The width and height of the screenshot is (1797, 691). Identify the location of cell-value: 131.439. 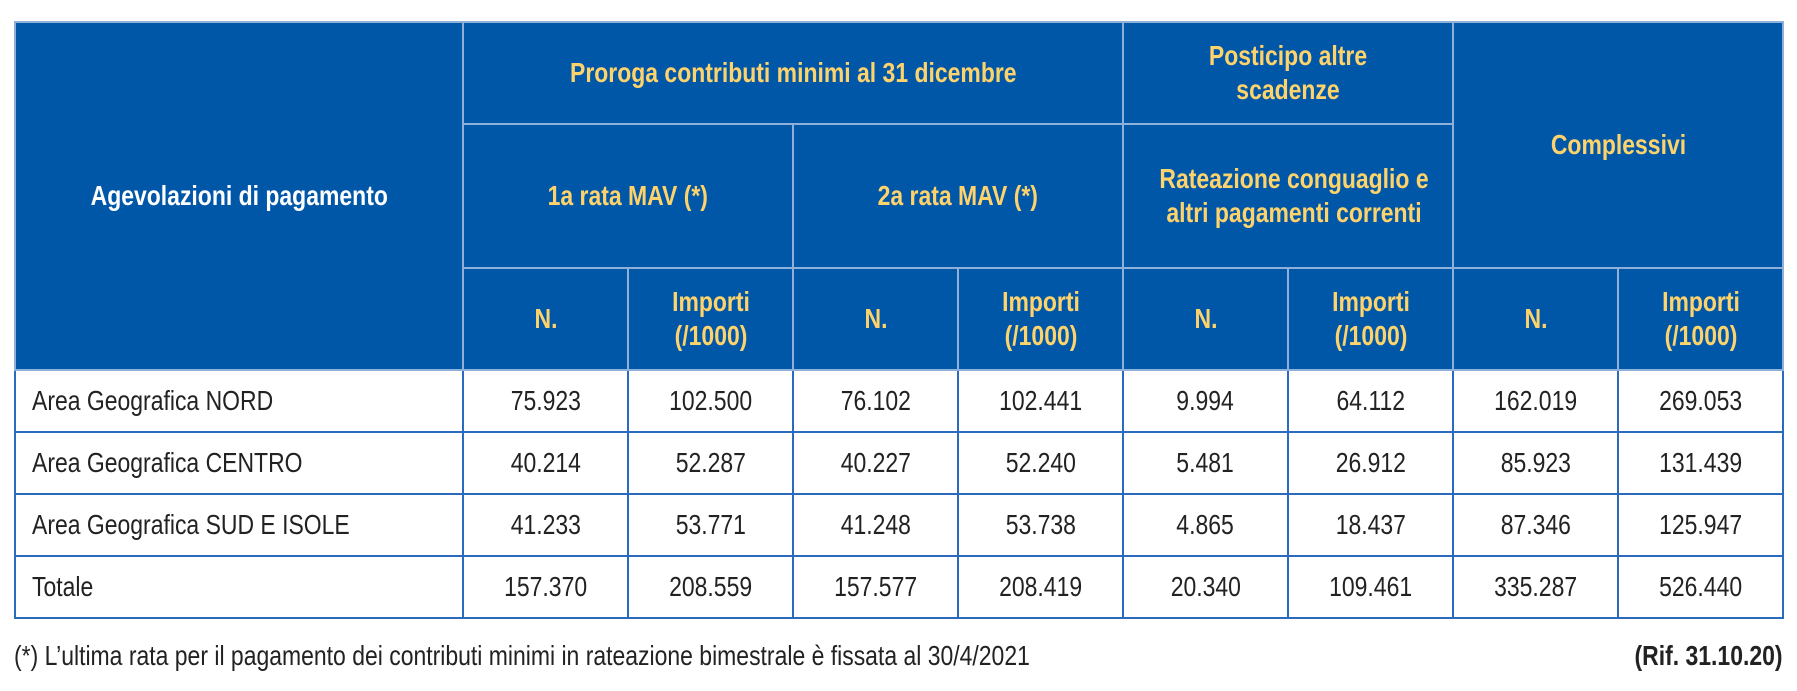
(1700, 463).